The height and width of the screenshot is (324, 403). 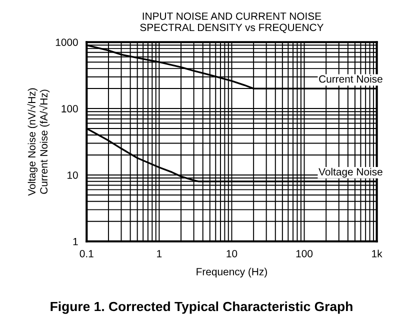 What do you see at coordinates (73, 175) in the screenshot?
I see `y-tick-label: 10` at bounding box center [73, 175].